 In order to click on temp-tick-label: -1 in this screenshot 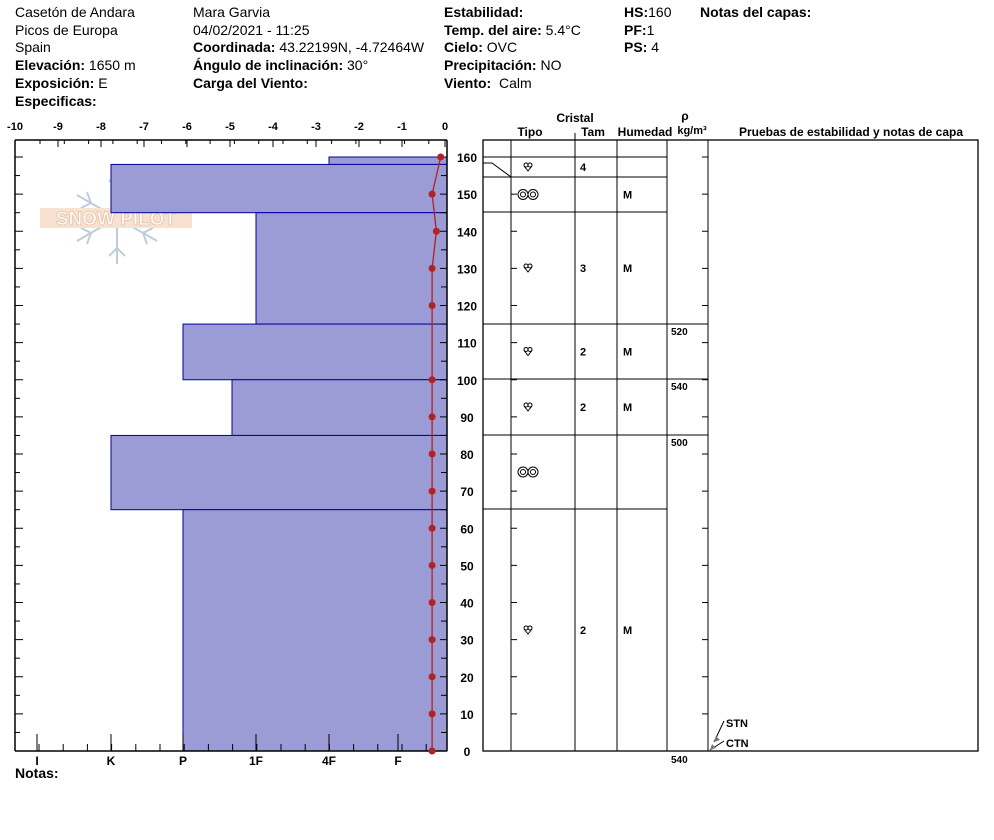, I will do `click(402, 127)`.